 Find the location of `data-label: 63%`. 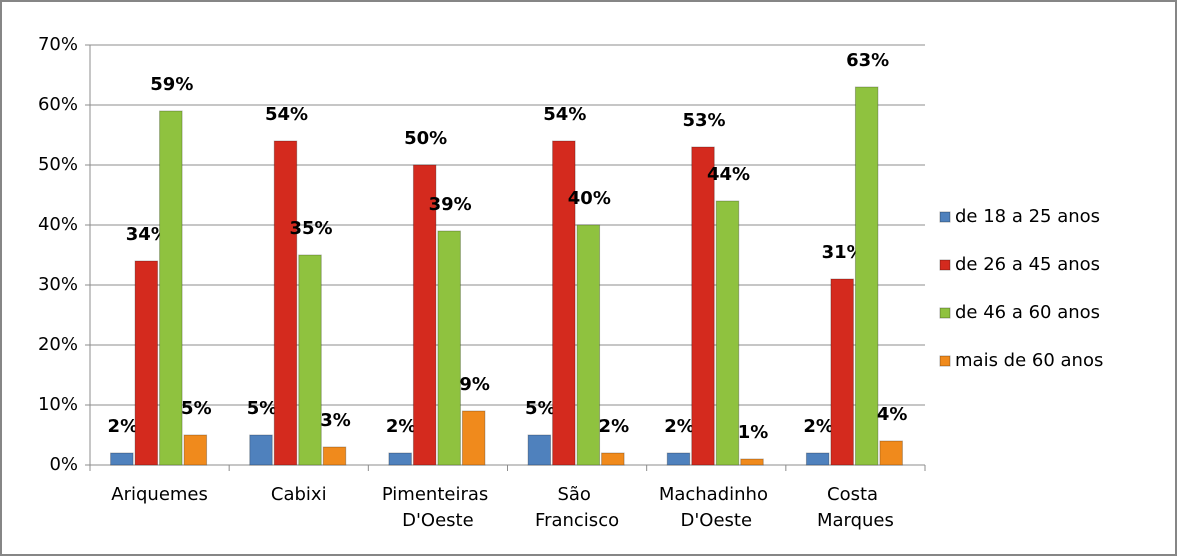

data-label: 63% is located at coordinates (867, 60).